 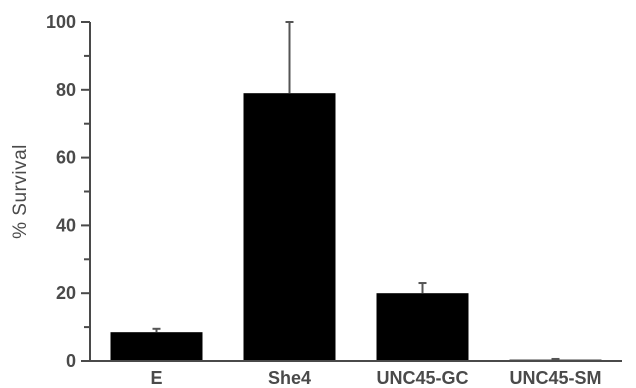 I want to click on y-ticks-group: 0 20 40 60 80 100, so click(x=68, y=191).